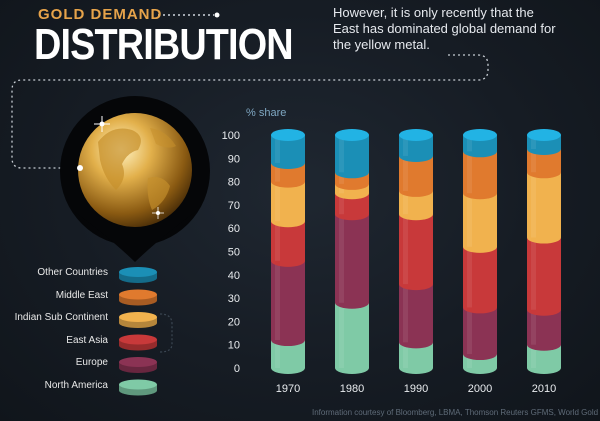  I want to click on bar-north-america-1980, so click(352, 338).